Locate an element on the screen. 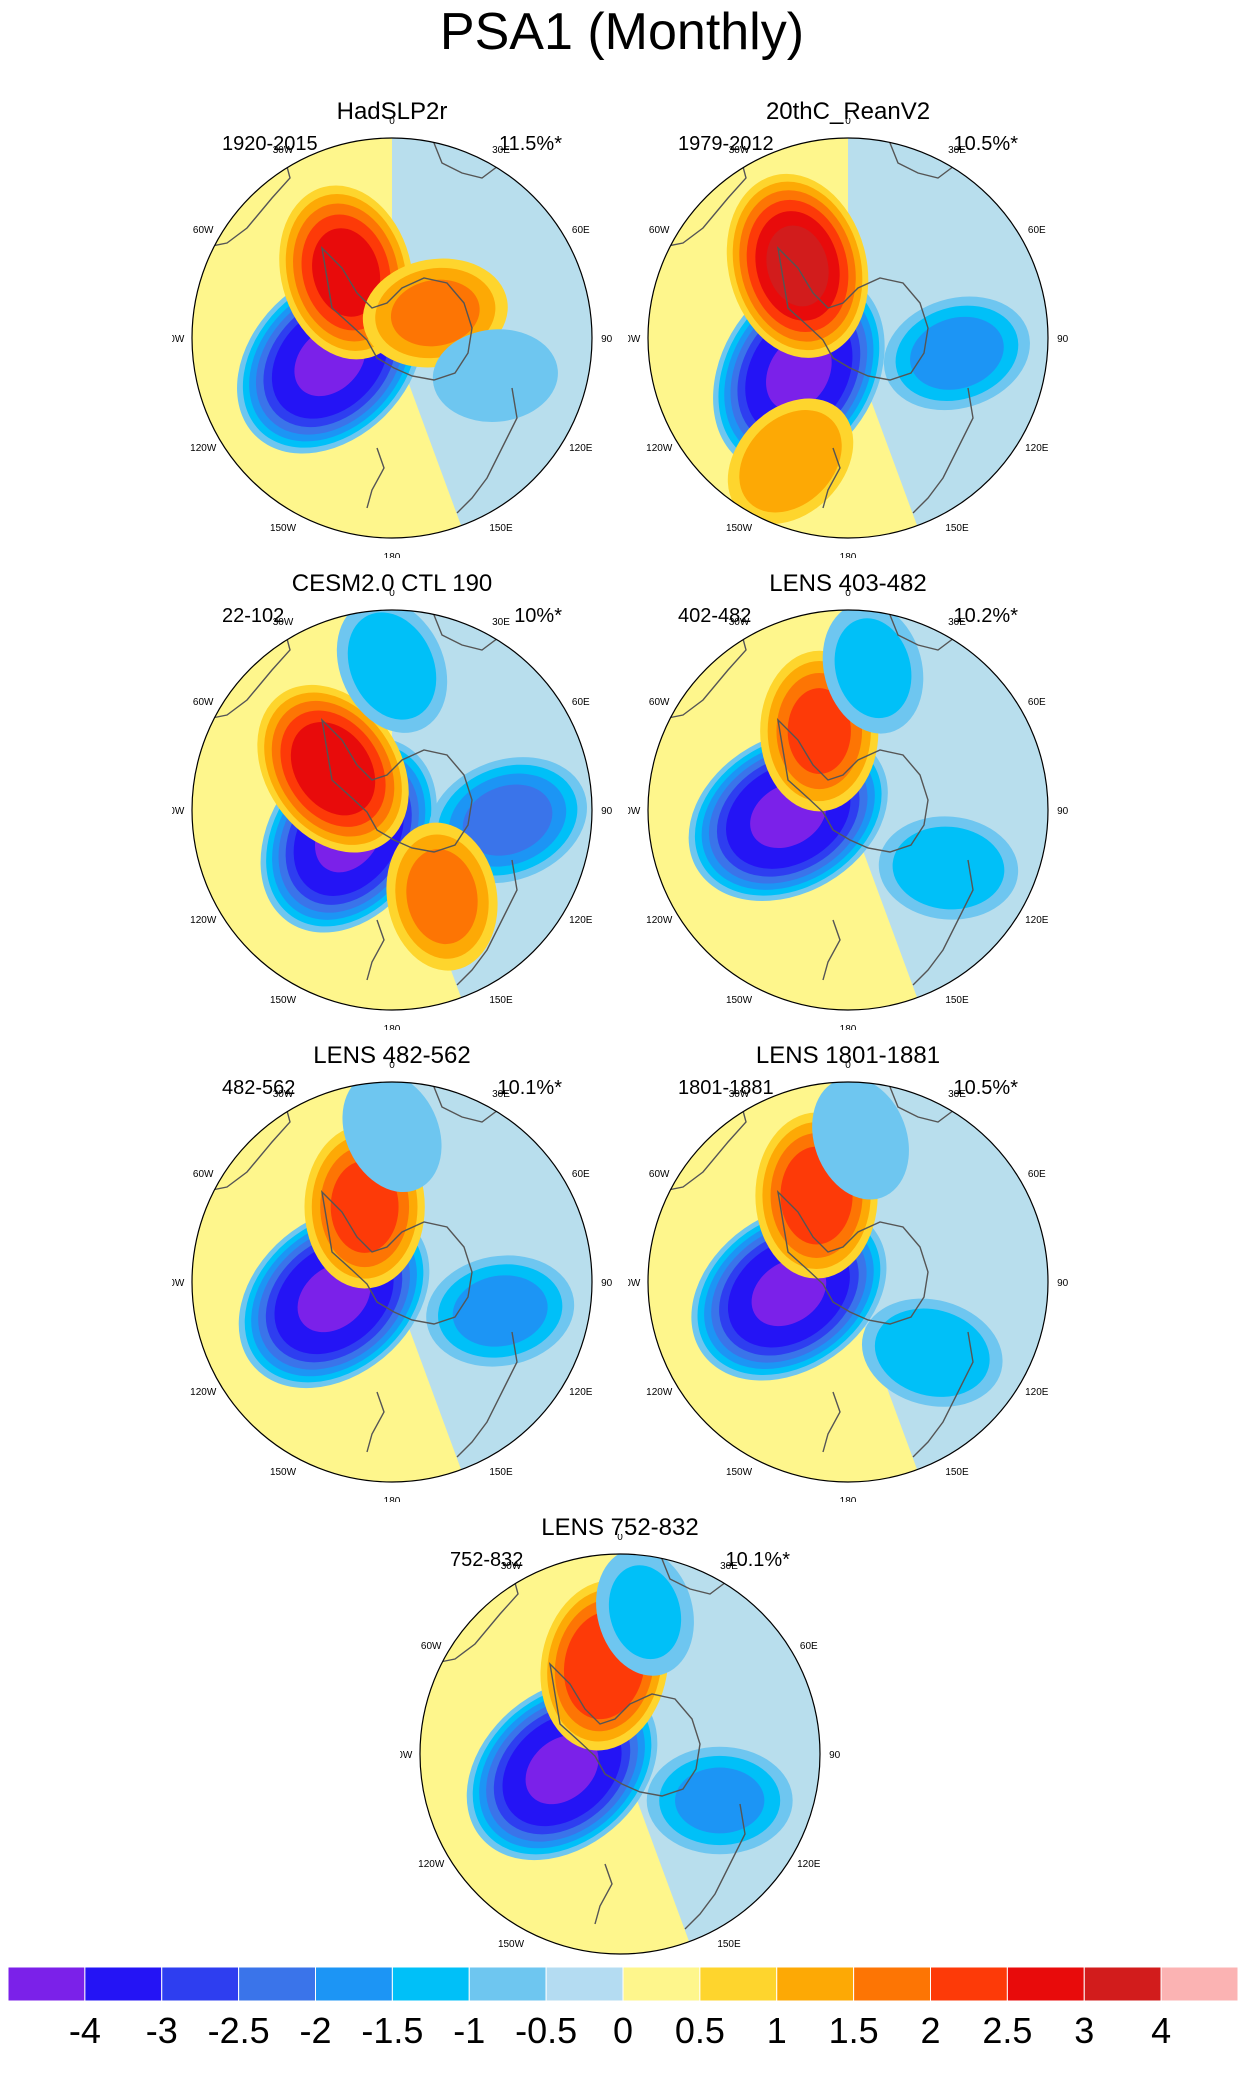 Image resolution: width=1244 pixels, height=2086 pixels. panel-title: LENS 482-562 is located at coordinates (392, 1055).